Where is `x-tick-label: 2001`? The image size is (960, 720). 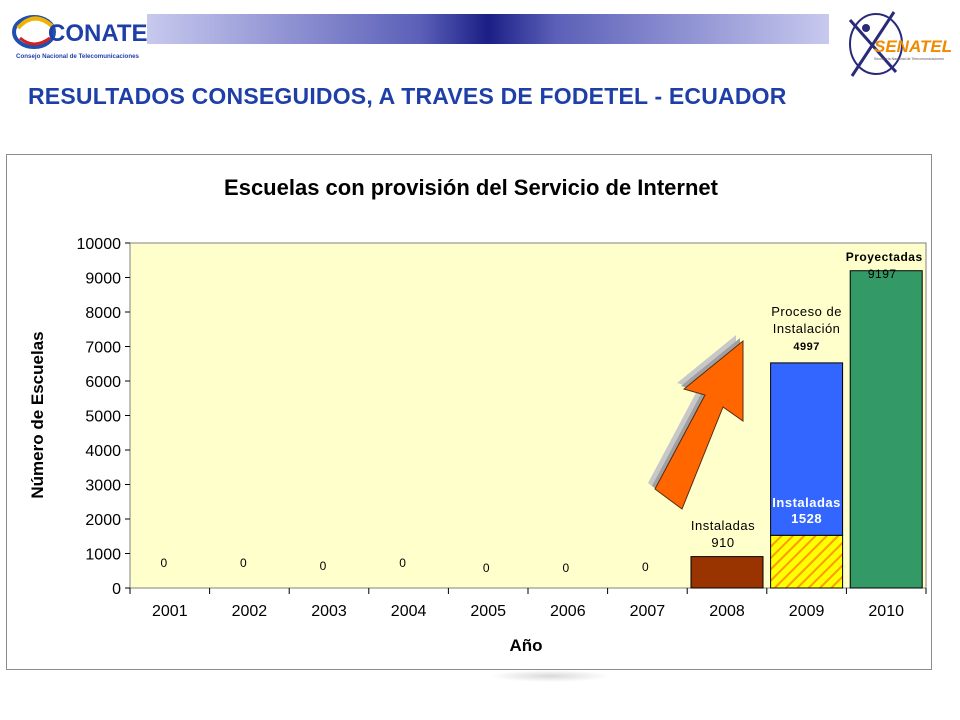 x-tick-label: 2001 is located at coordinates (170, 611).